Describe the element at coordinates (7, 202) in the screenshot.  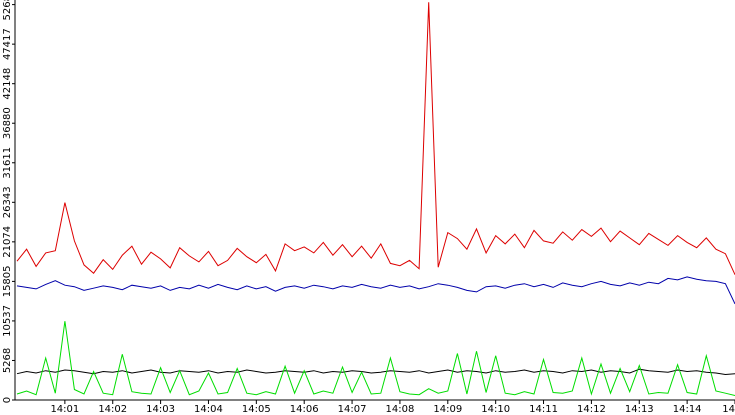
I see `y-tick-label: 26343` at that location.